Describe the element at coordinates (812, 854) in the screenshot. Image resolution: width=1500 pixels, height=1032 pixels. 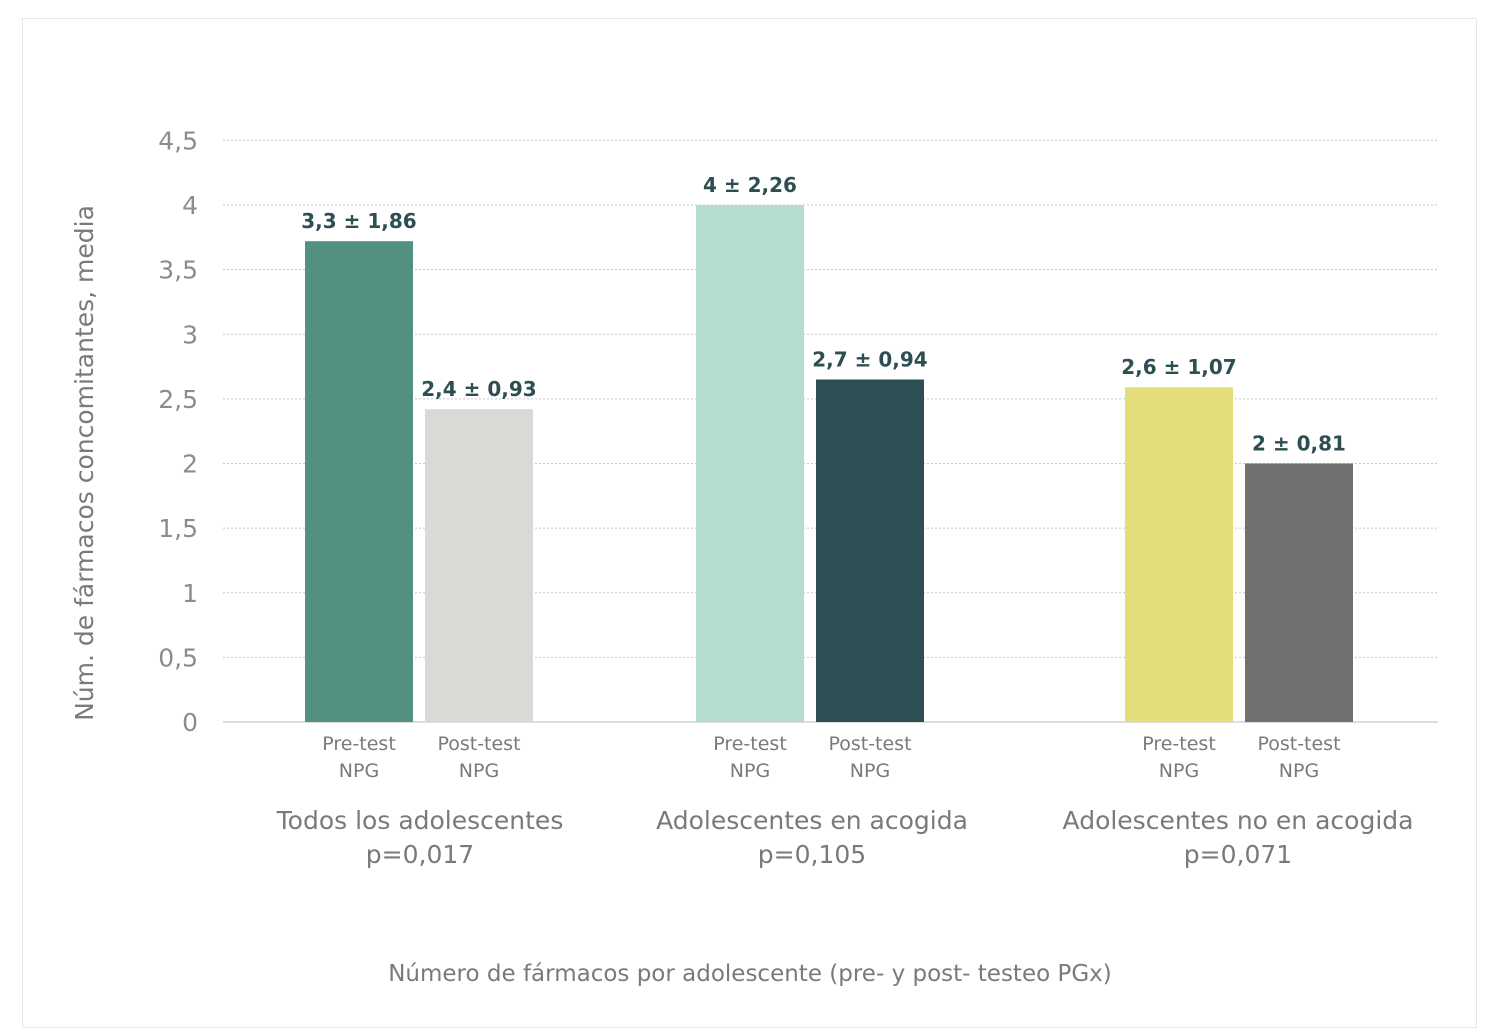
I see `group-pvalue: p=0,105` at that location.